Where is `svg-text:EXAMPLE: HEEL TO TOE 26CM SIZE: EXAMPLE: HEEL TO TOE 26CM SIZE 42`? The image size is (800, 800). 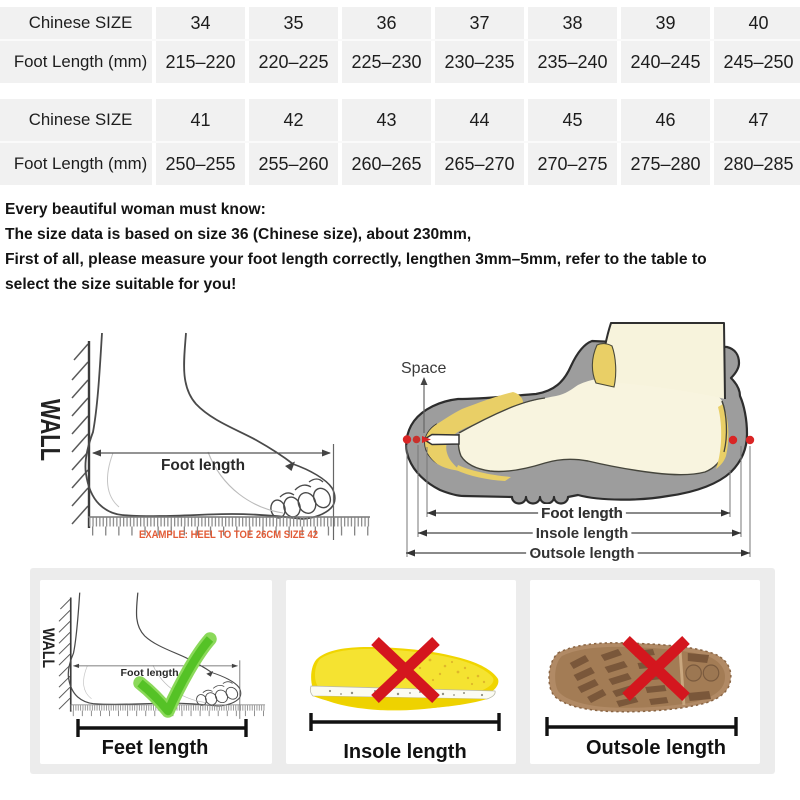 svg-text:EXAMPLE: HEEL TO TOE 26CM SIZE: EXAMPLE: HEEL TO TOE 26CM SIZE 42 is located at coordinates (228, 535).